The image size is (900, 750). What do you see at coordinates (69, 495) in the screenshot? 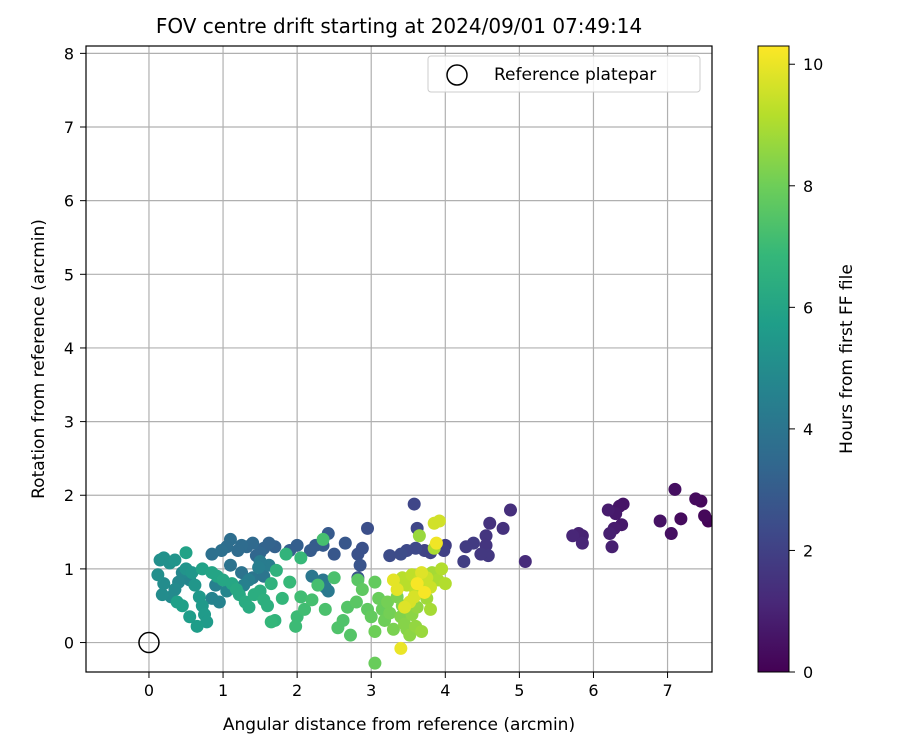
I see `y-tick-label-2: 2` at bounding box center [69, 495].